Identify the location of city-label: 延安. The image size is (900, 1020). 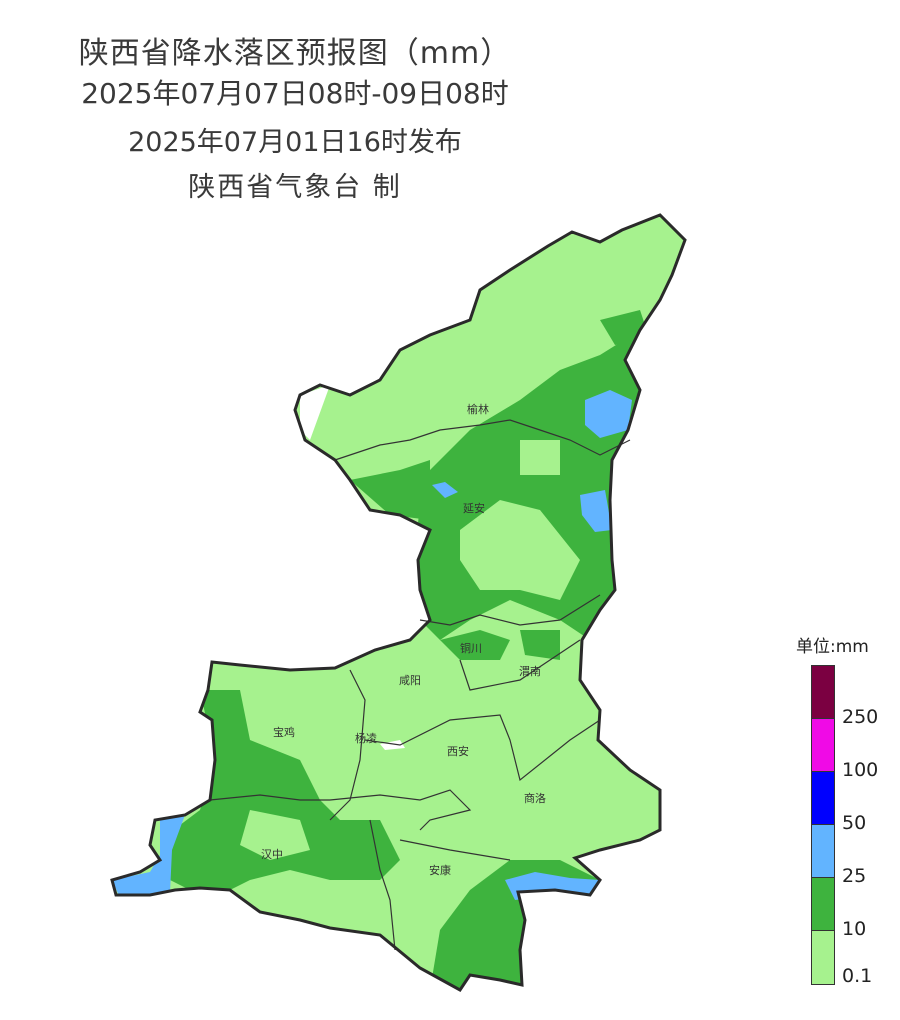
(474, 508).